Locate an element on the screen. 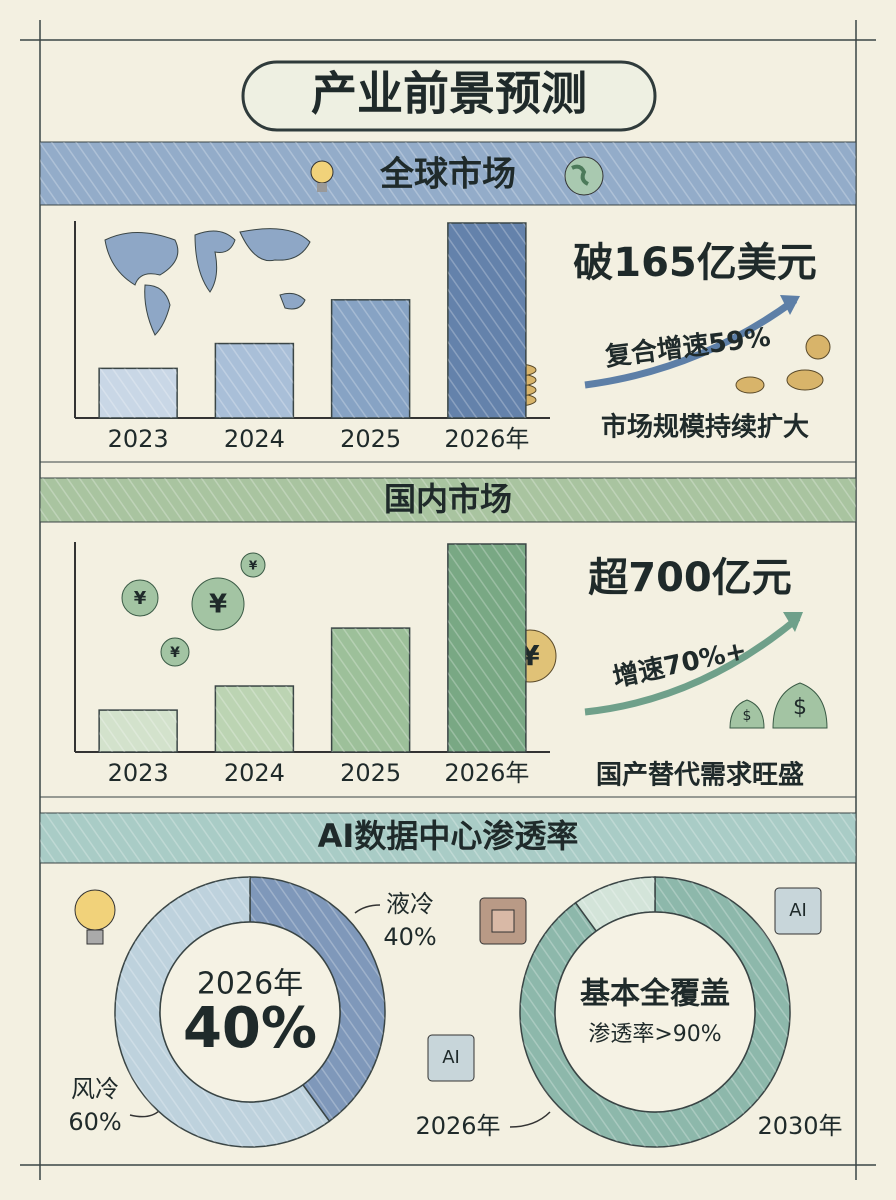 Image resolution: width=896 pixels, height=1200 pixels. legend-label: 风冷 is located at coordinates (95, 1089).